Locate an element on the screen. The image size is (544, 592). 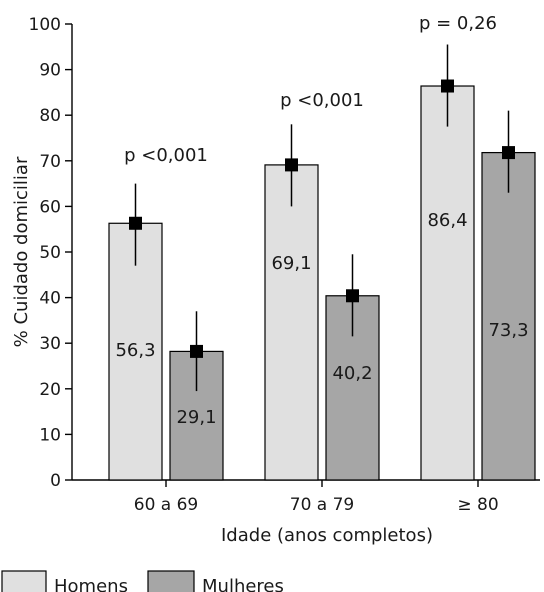
y-tick-label: 20 is located at coordinates (50, 390).